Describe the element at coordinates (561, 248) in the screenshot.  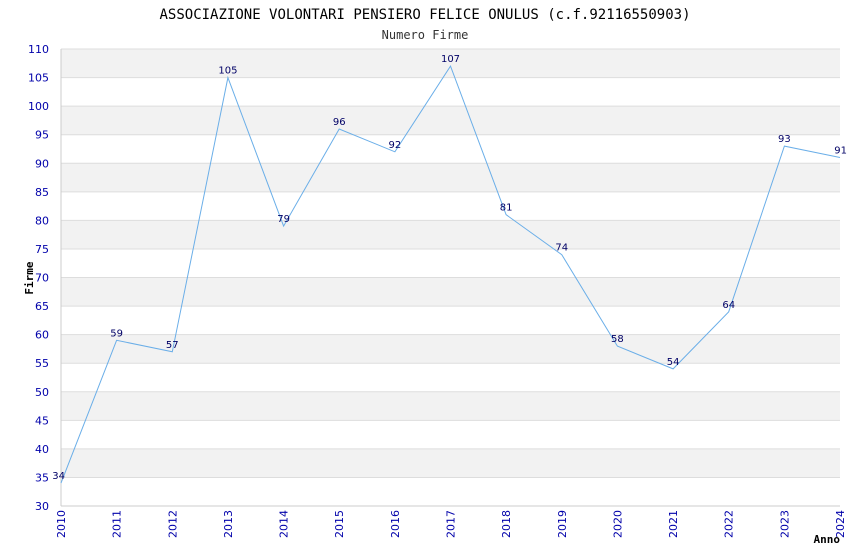
I see `data-label: 74` at that location.